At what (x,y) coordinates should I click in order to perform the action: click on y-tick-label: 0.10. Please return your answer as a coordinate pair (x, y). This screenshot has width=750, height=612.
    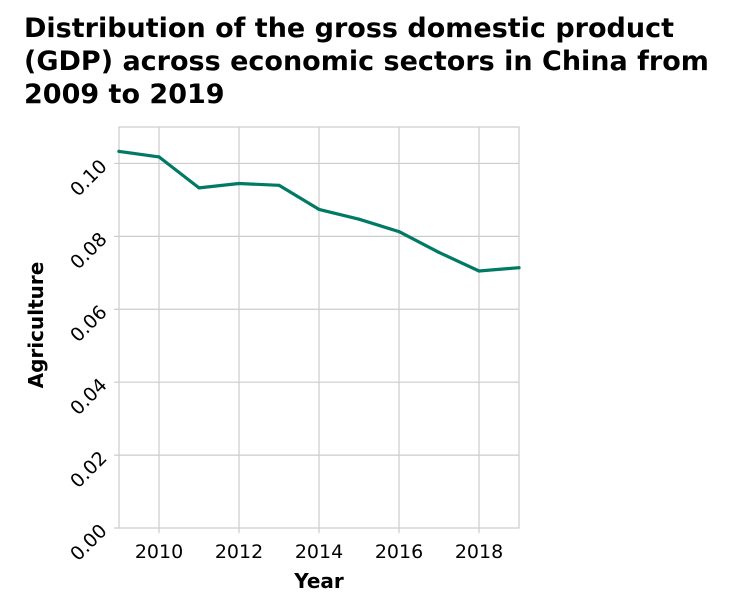
    Looking at the image, I should click on (88, 177).